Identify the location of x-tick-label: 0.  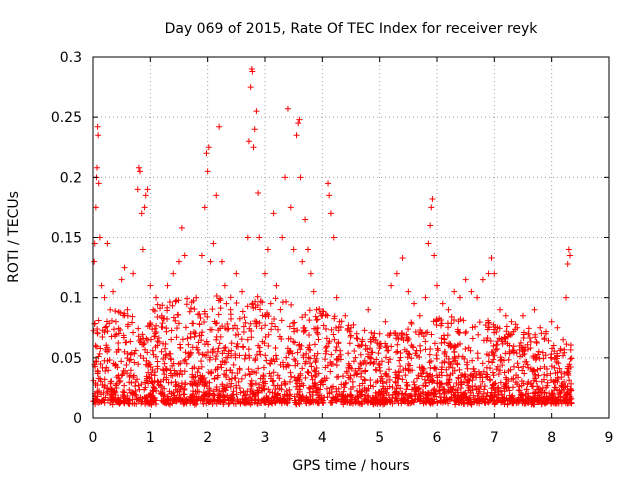
(93, 438).